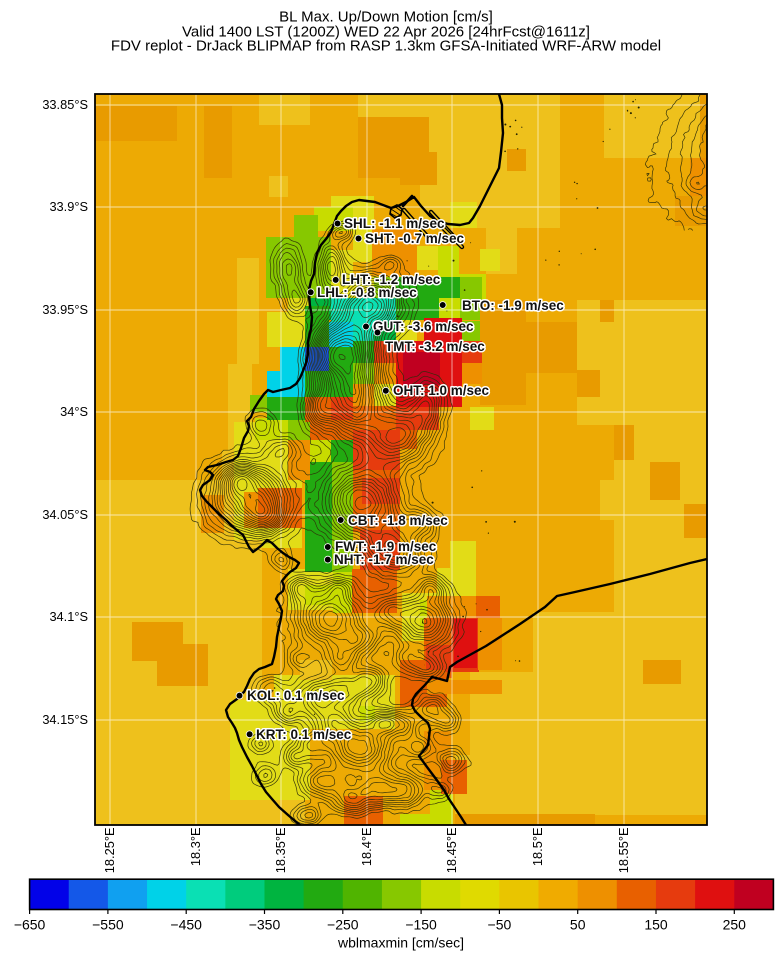 Image resolution: width=783 pixels, height=967 pixels. What do you see at coordinates (500, 925) in the screenshot?
I see `svg-text: −50` at bounding box center [500, 925].